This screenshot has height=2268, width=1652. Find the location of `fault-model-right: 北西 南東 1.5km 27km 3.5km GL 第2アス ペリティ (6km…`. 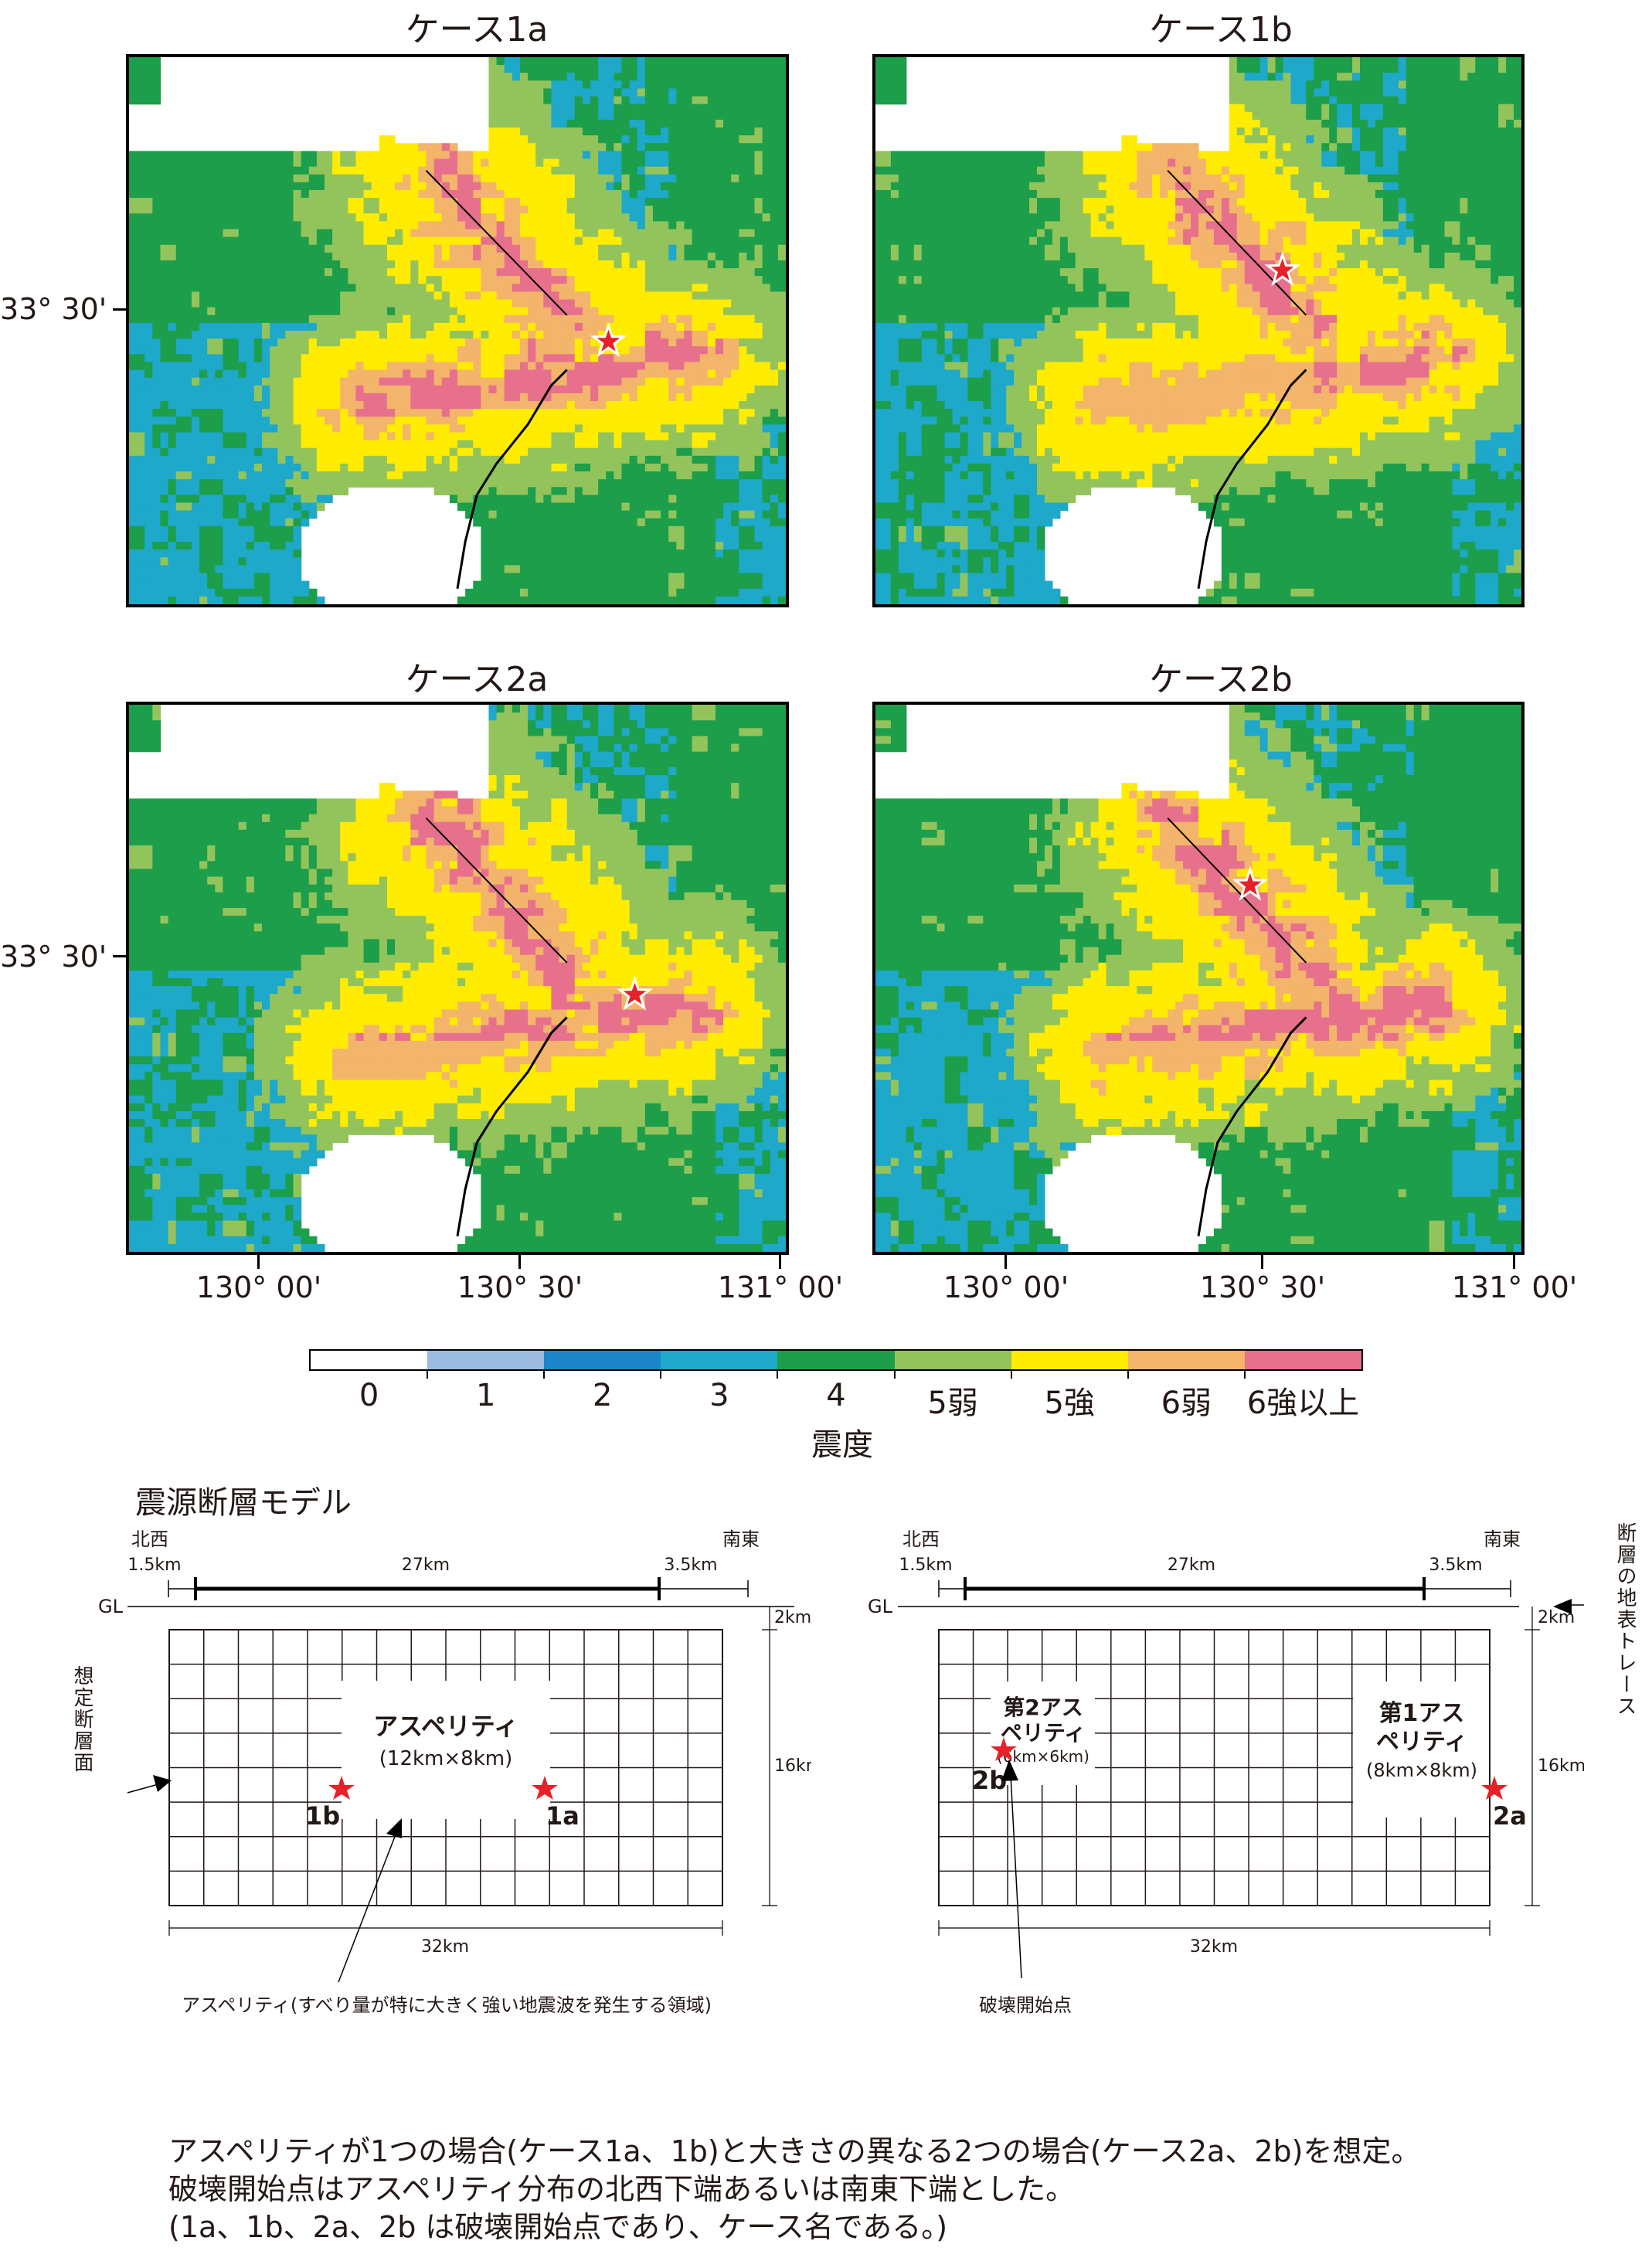

fault-model-right: 北西 南東 1.5km 27km 3.5km GL 第2アス ペリティ (6km… is located at coordinates (1226, 1772).